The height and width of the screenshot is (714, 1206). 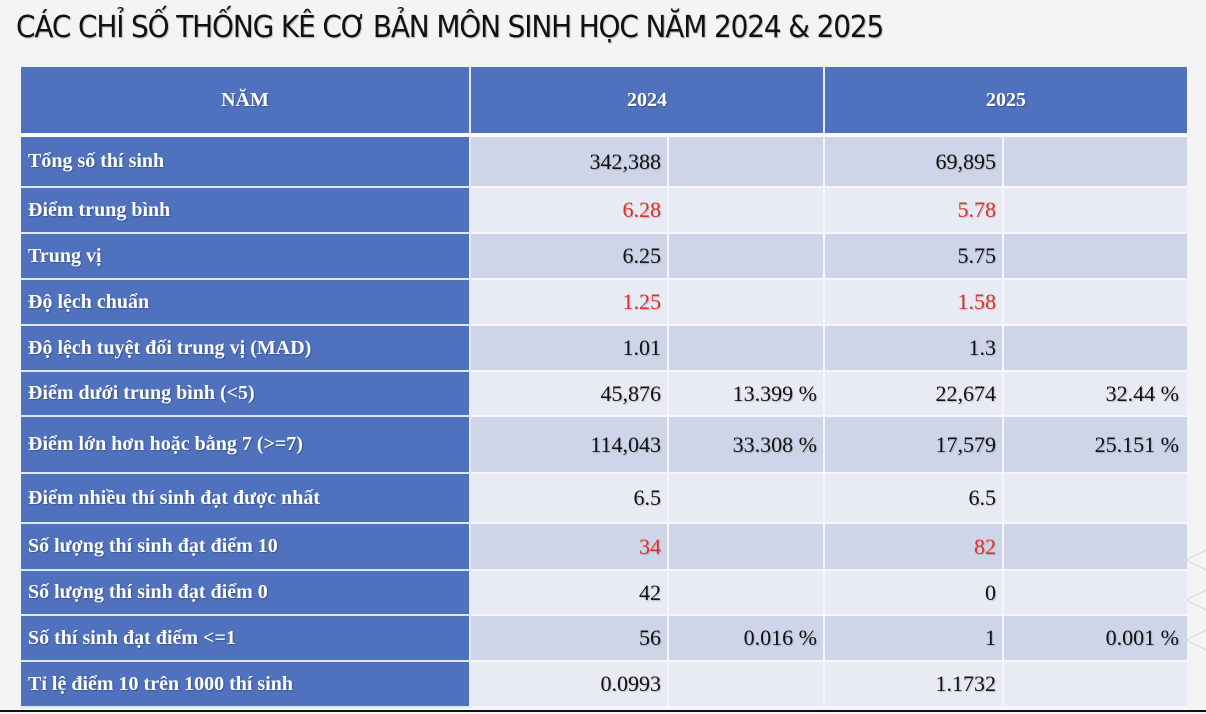 I want to click on value-2024: 56, so click(x=569, y=638).